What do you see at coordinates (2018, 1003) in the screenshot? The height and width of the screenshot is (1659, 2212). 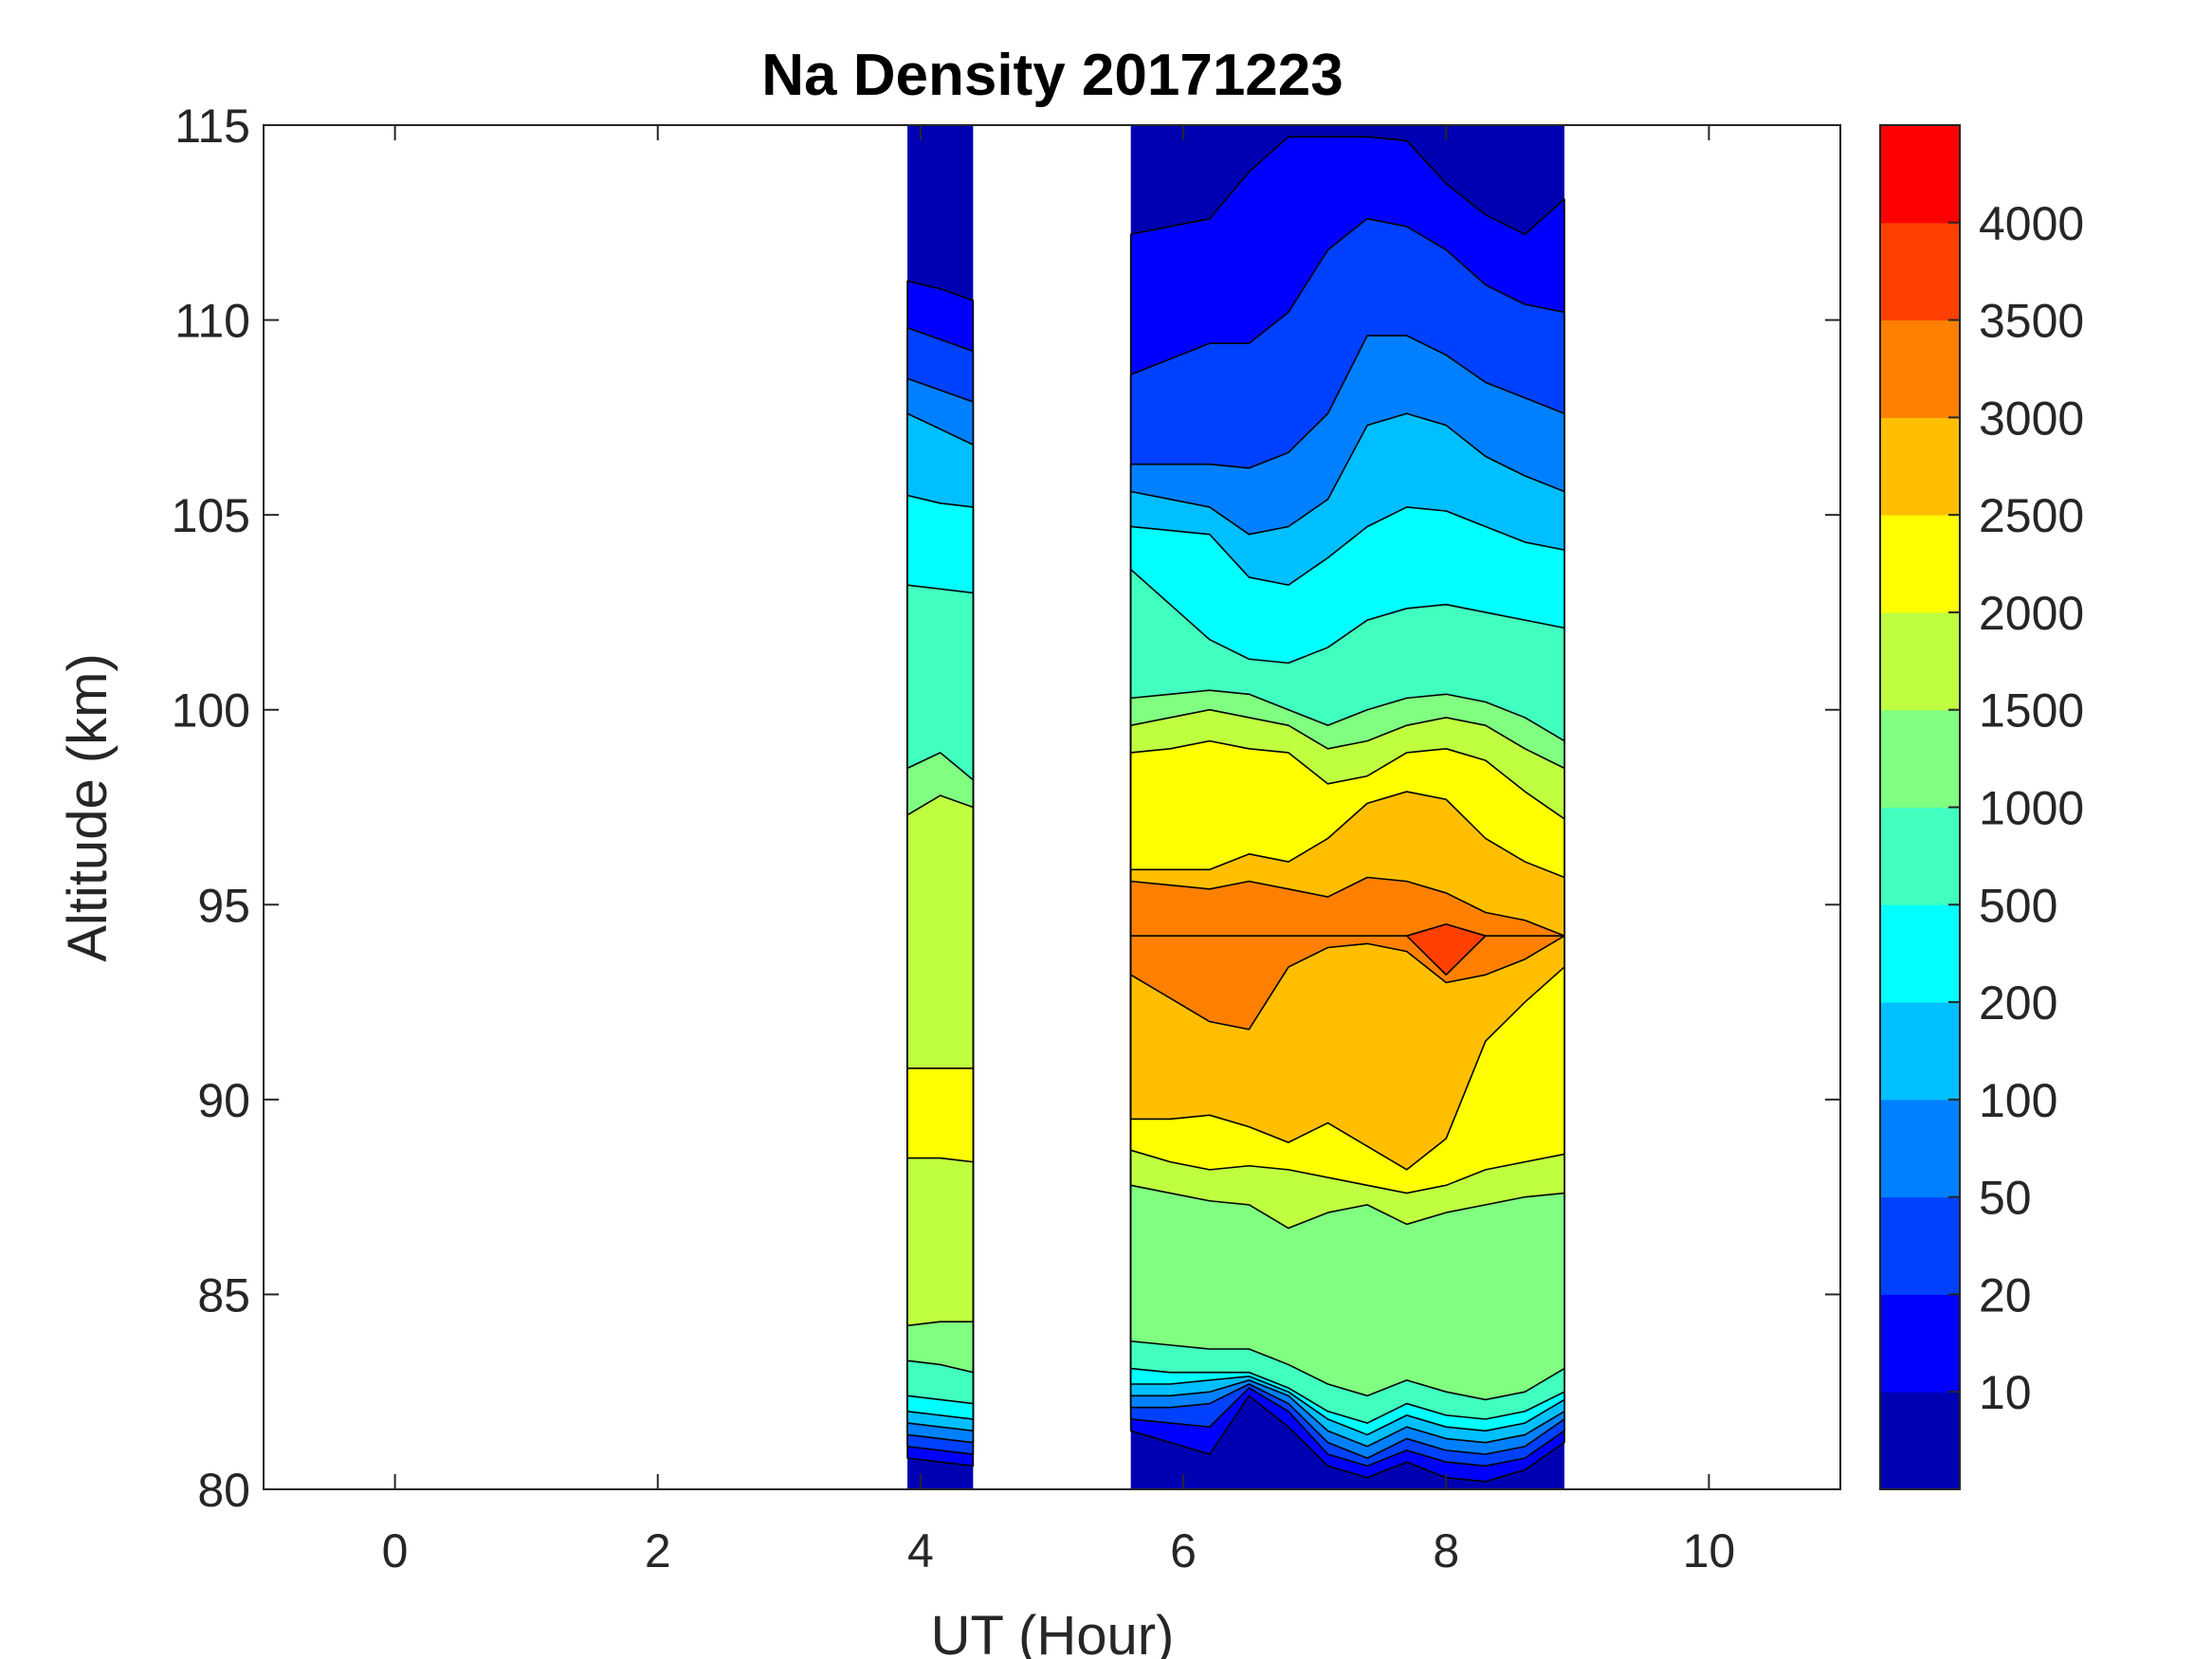 I see `colorbar-label: 200` at bounding box center [2018, 1003].